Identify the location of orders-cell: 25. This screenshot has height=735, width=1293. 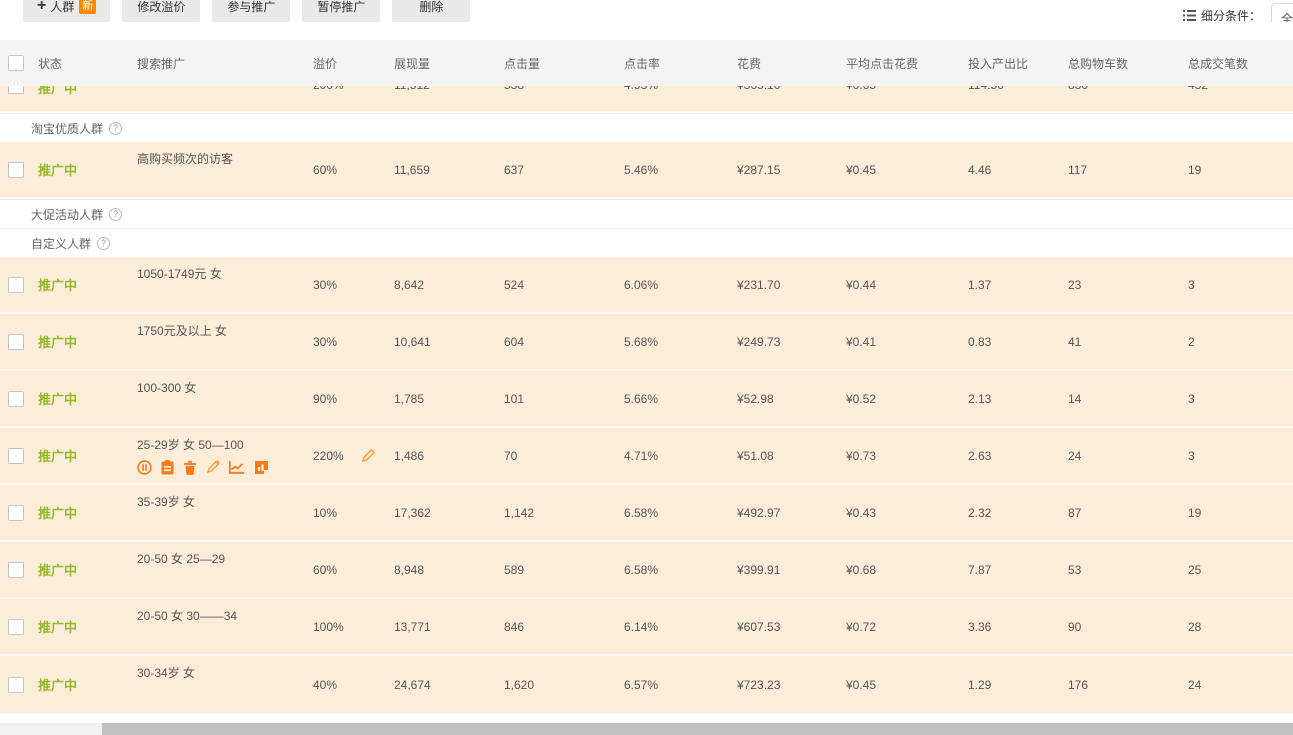
(1195, 569).